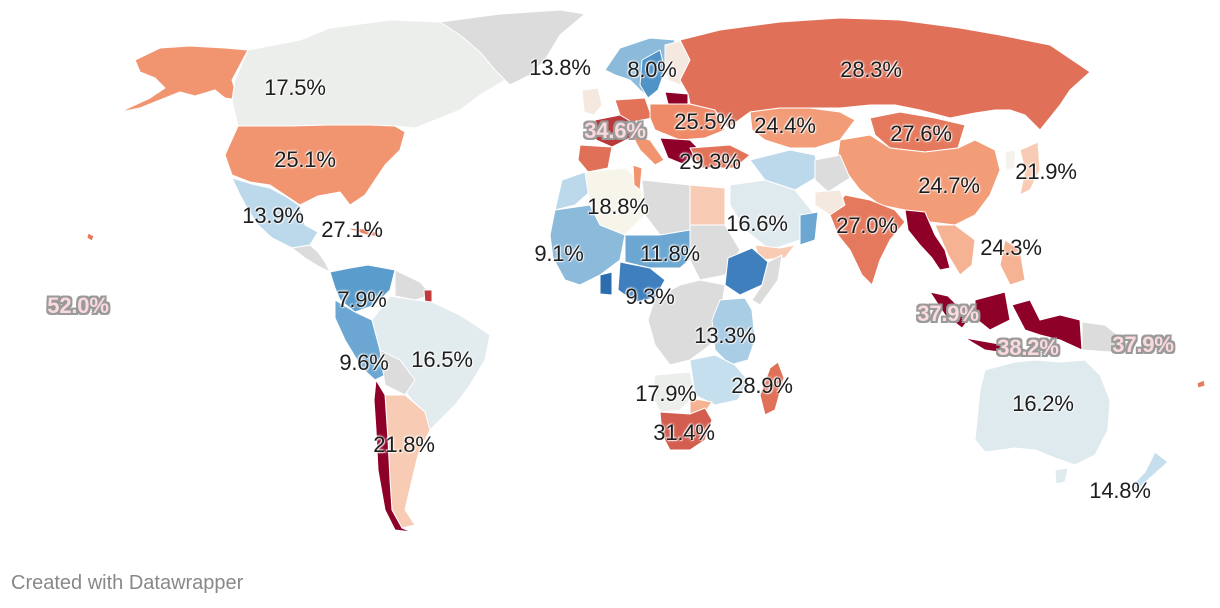  Describe the element at coordinates (650, 296) in the screenshot. I see `label-nigeria: 9.3%` at that location.